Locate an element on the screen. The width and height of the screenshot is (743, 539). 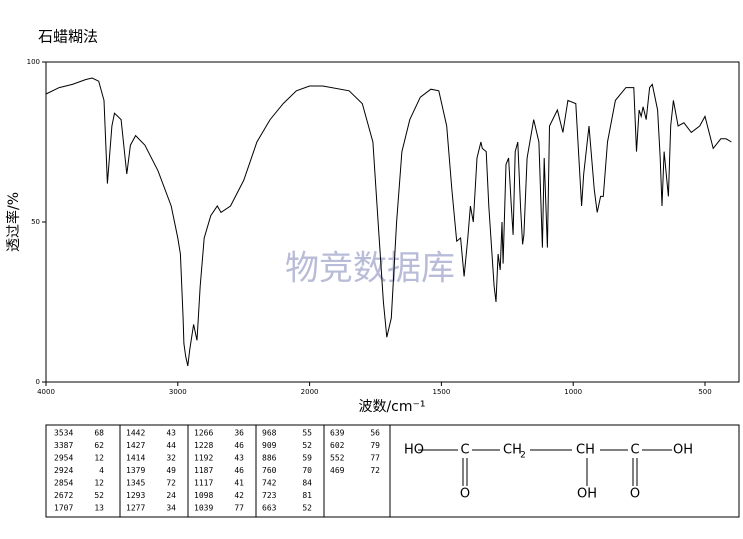
peak-transmittance: 56 is located at coordinates (375, 433).